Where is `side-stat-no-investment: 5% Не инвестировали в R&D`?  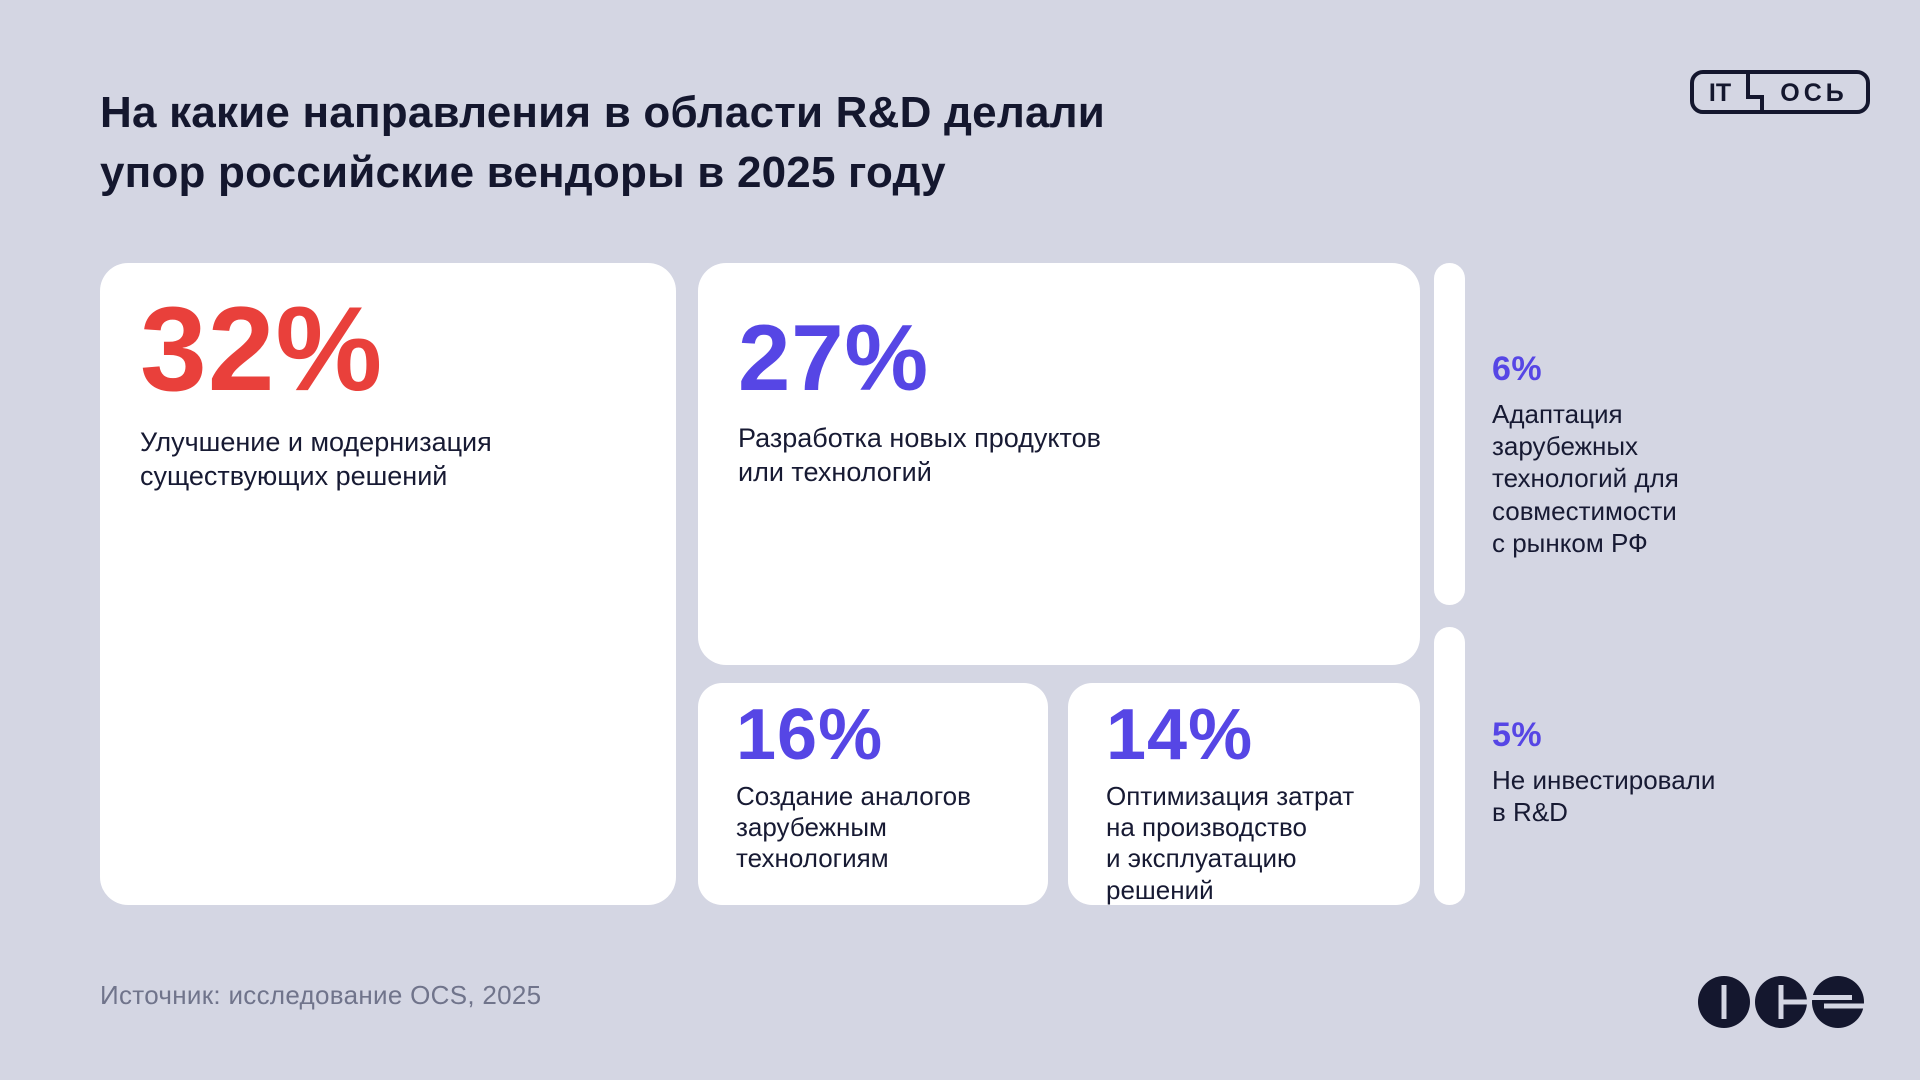
side-stat-no-investment: 5% Не инвестировали в R&D is located at coordinates (1642, 773).